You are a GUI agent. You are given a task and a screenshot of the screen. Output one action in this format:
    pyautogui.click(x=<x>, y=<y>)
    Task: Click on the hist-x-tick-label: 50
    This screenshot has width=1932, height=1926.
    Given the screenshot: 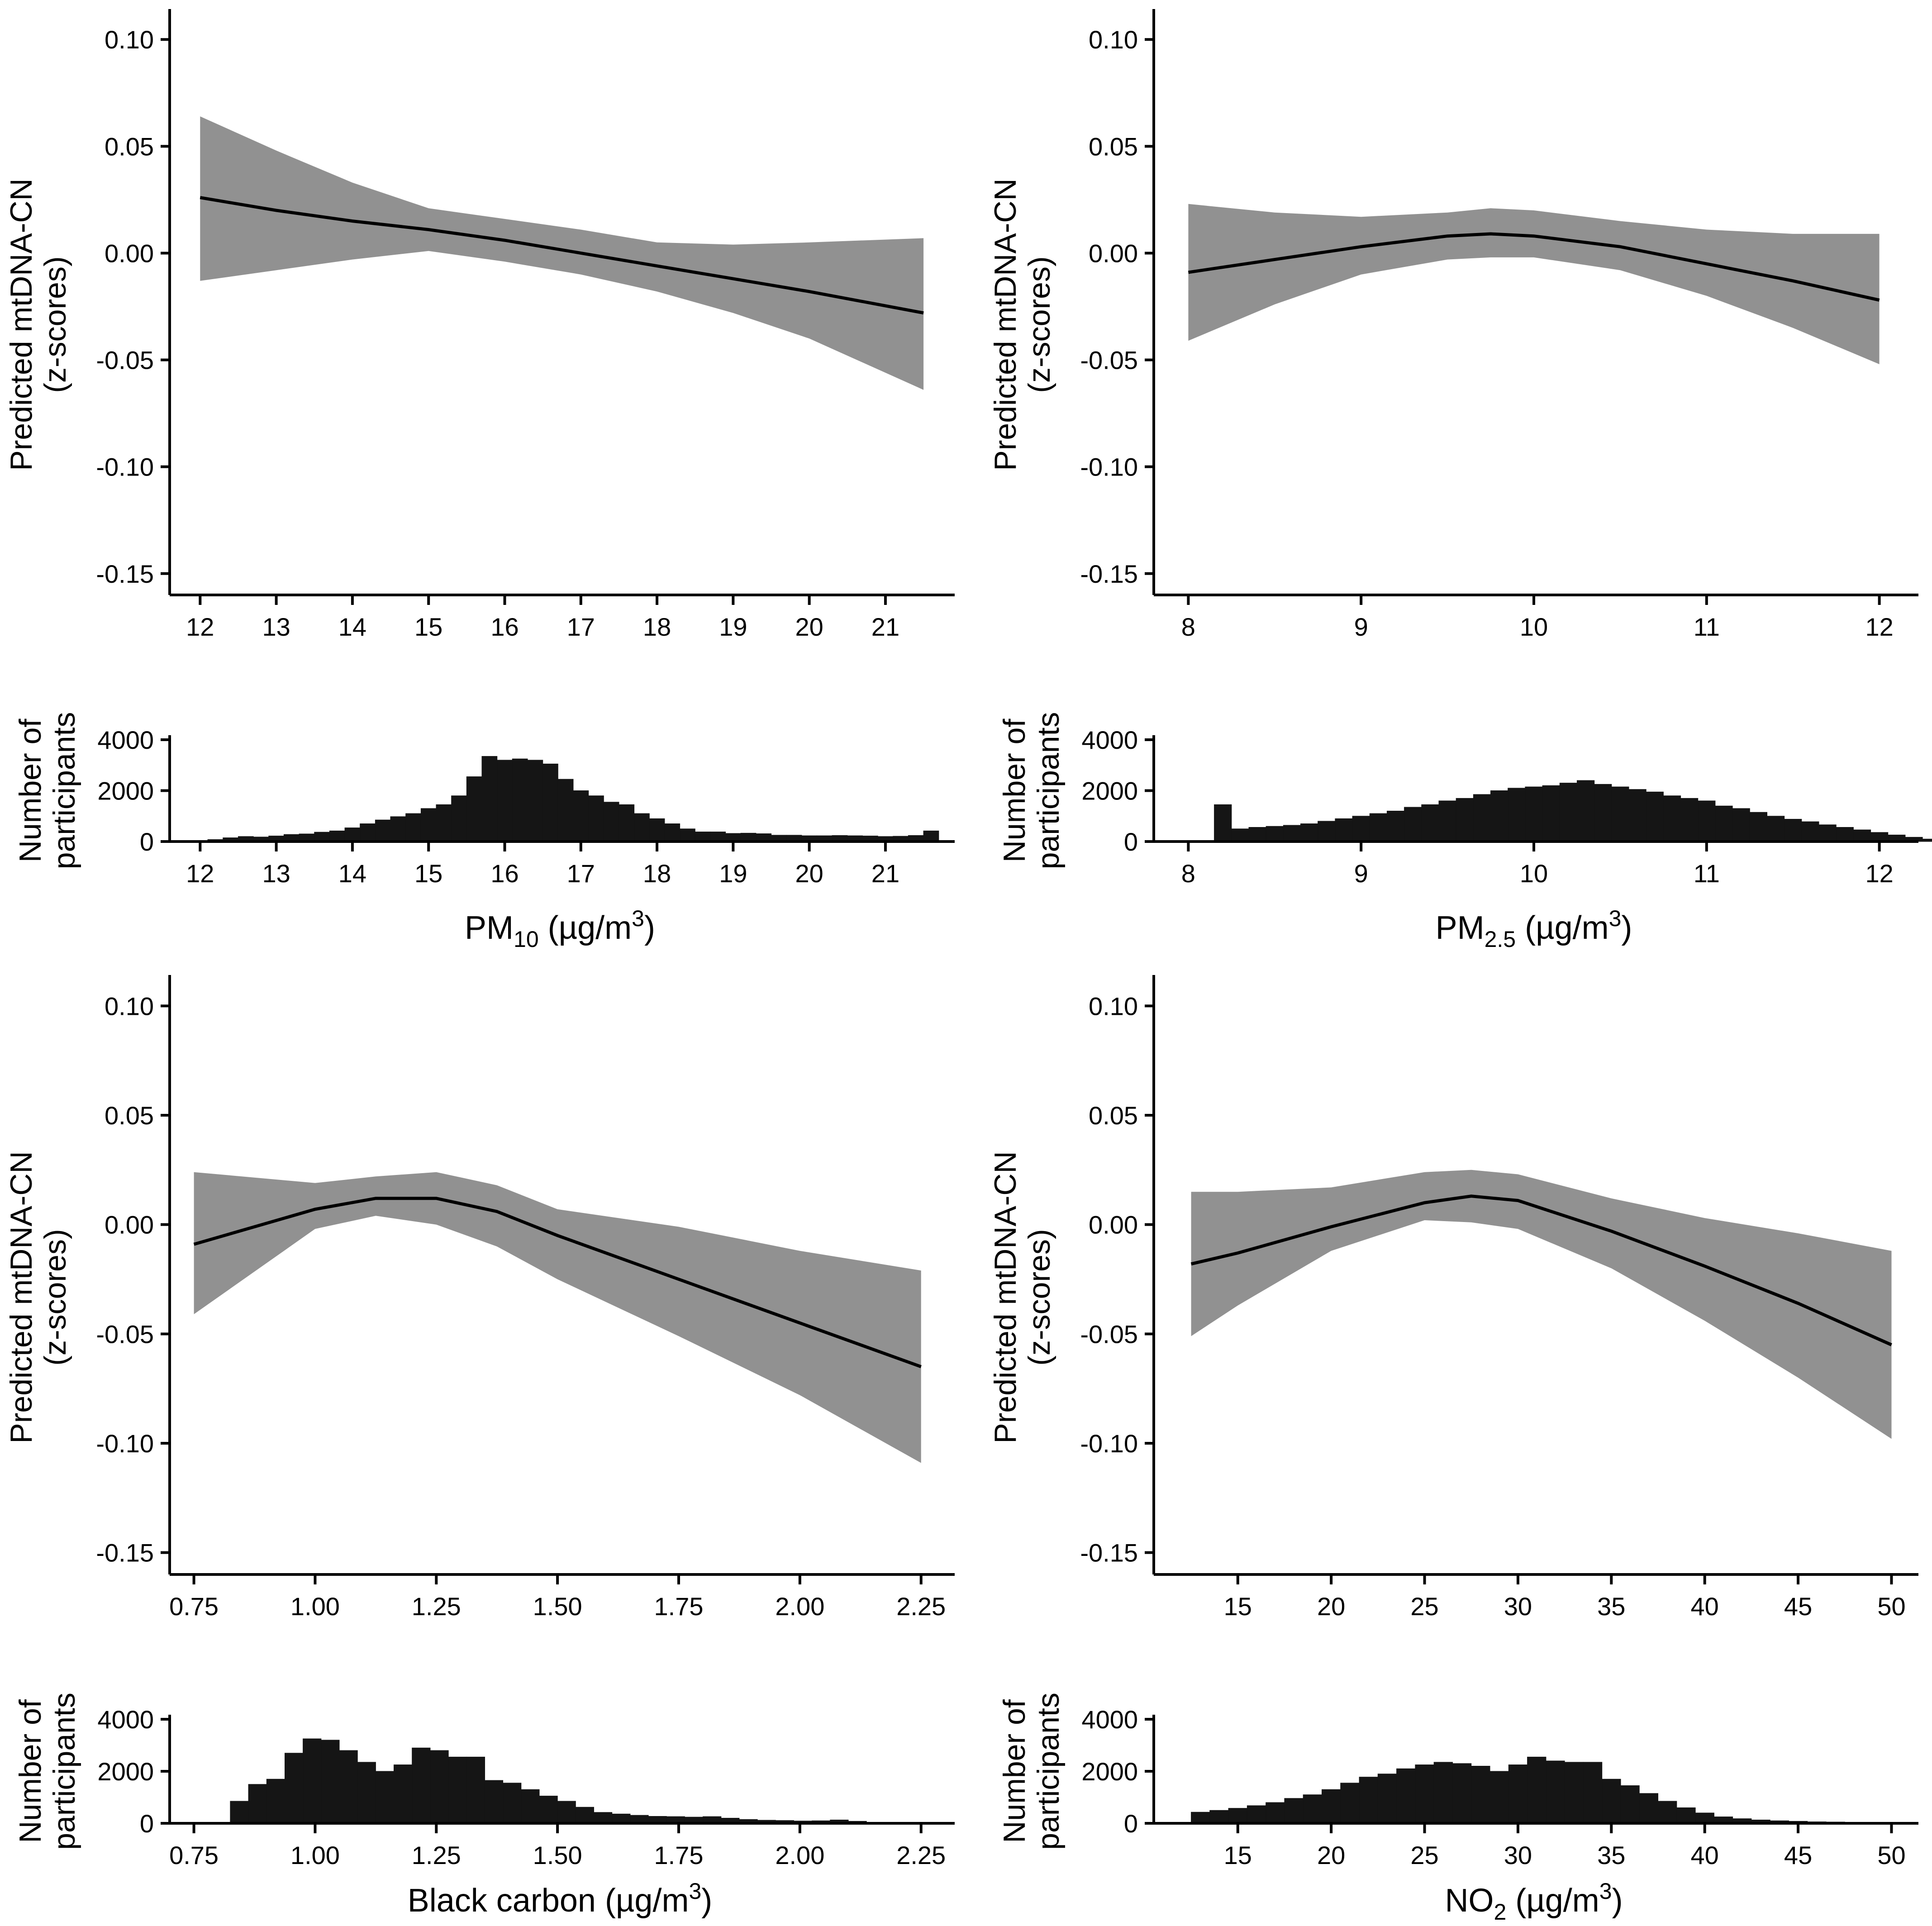 What is the action you would take?
    pyautogui.click(x=1891, y=1855)
    